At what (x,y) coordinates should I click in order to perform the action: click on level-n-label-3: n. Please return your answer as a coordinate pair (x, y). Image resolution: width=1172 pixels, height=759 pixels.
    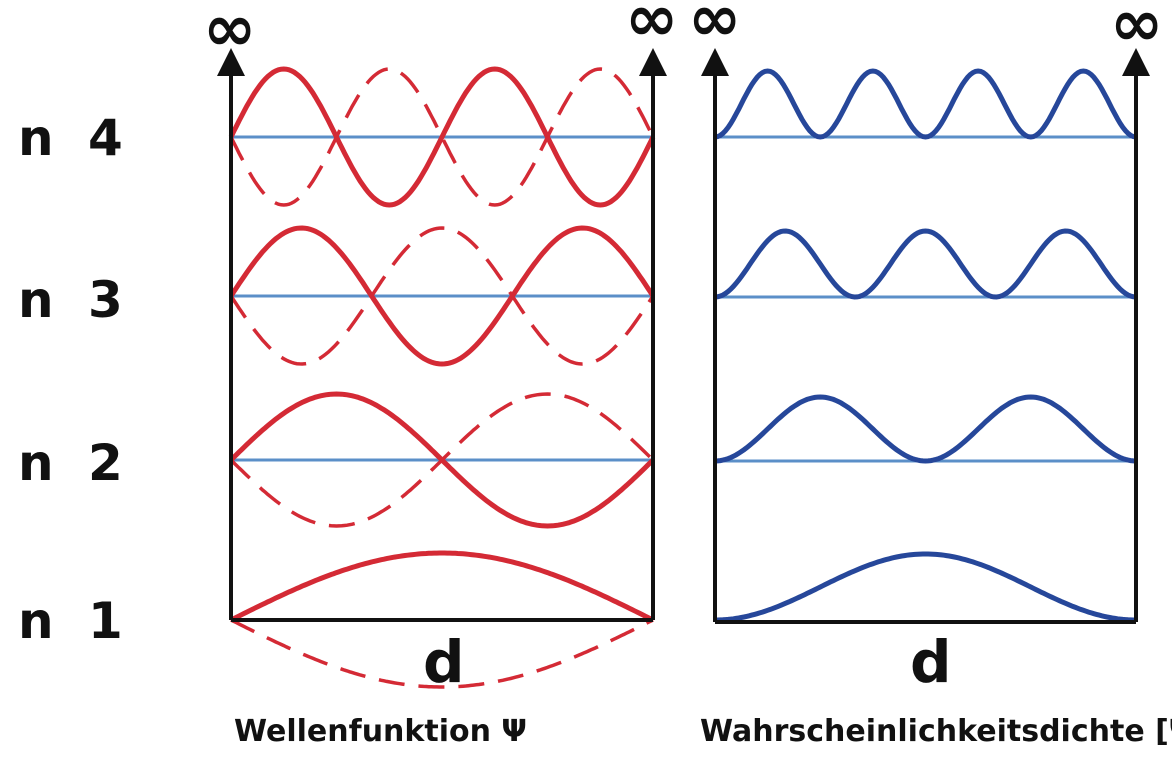
    Looking at the image, I should click on (36, 300).